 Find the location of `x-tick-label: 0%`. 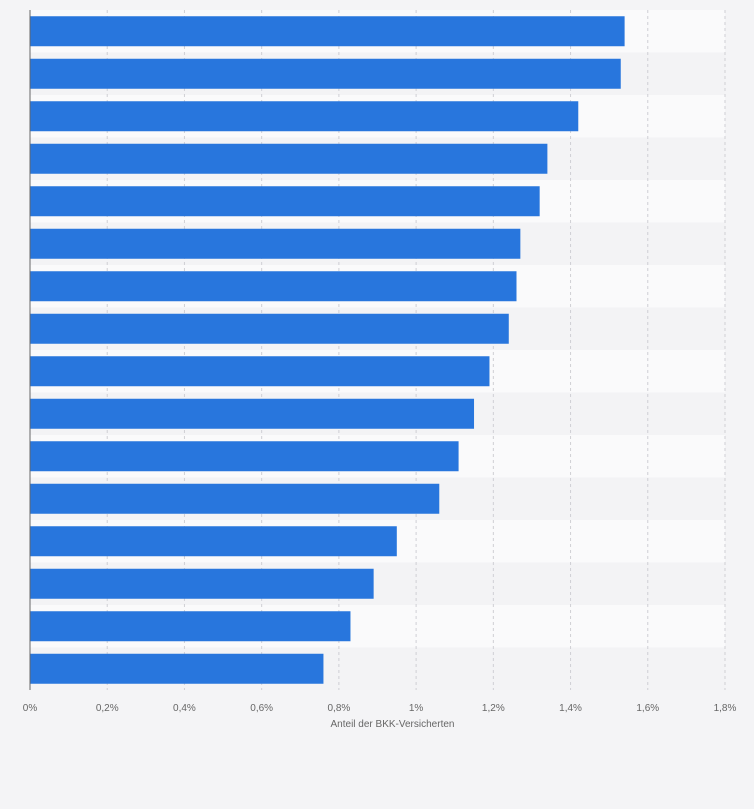

x-tick-label: 0% is located at coordinates (30, 708).